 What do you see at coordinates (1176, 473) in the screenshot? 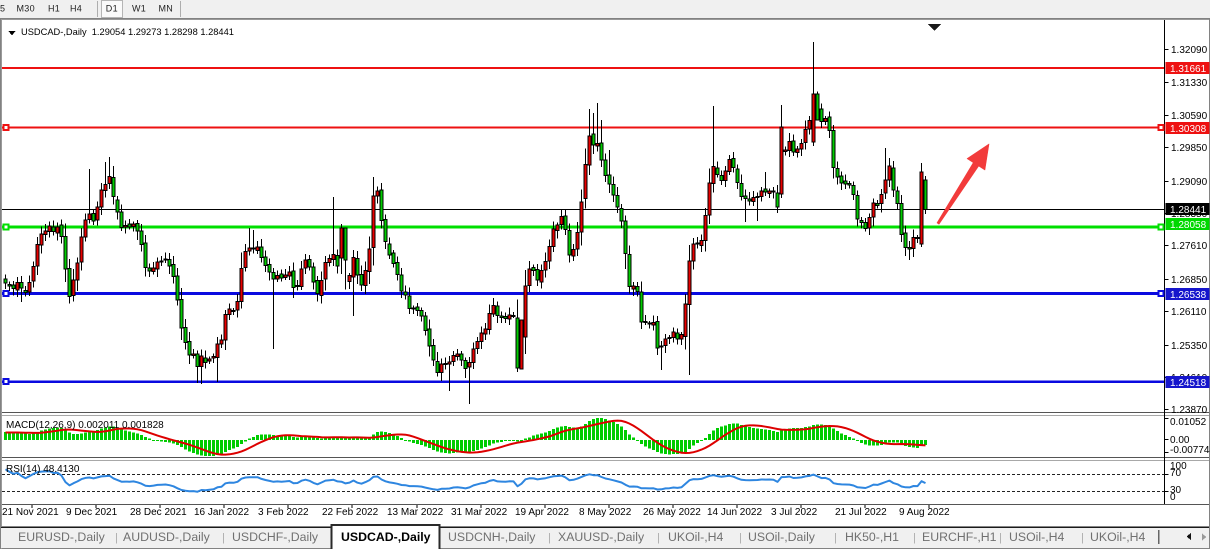
I see `svg-text: 70` at bounding box center [1176, 473].